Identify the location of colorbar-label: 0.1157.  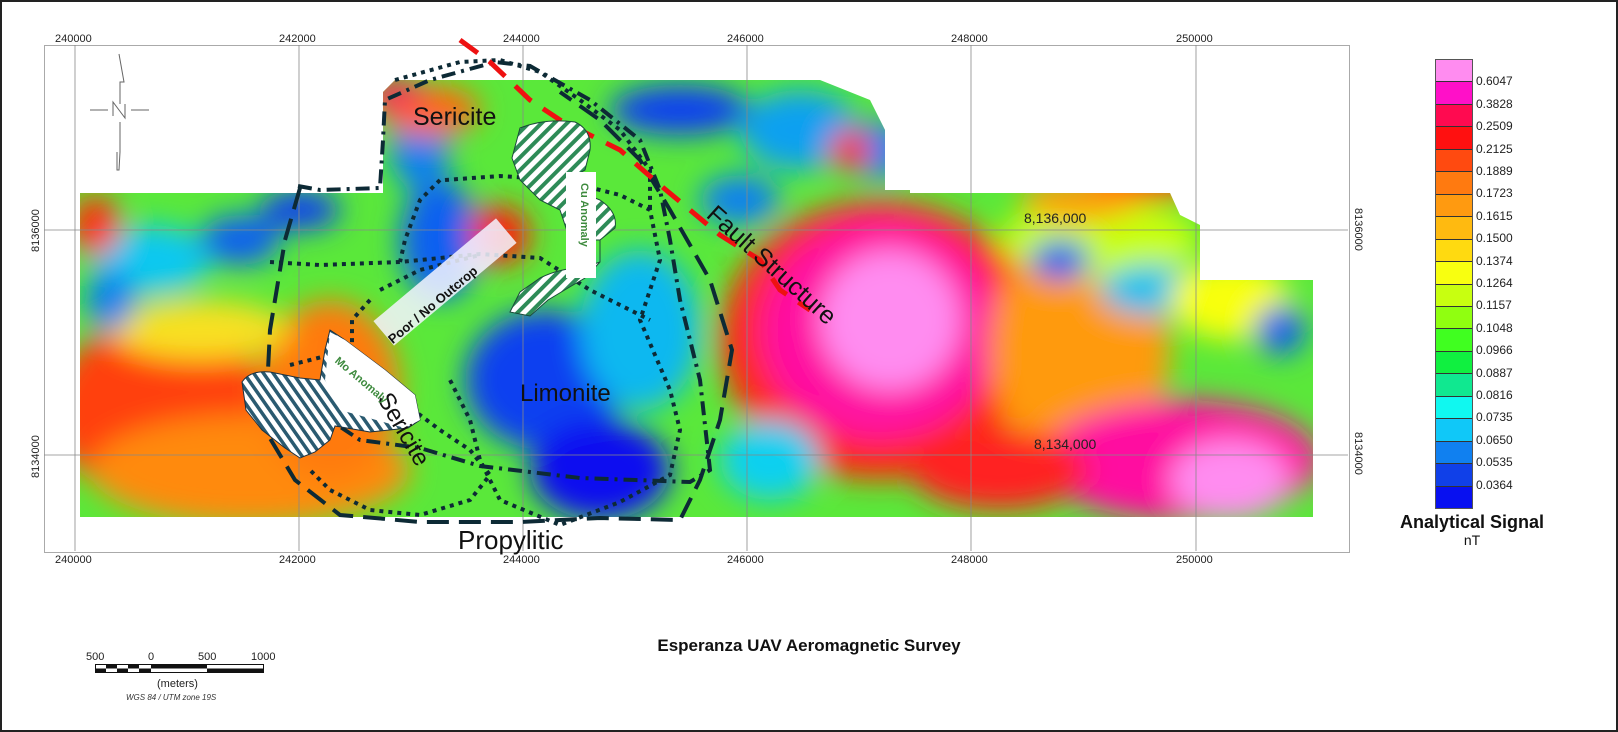
(1494, 305).